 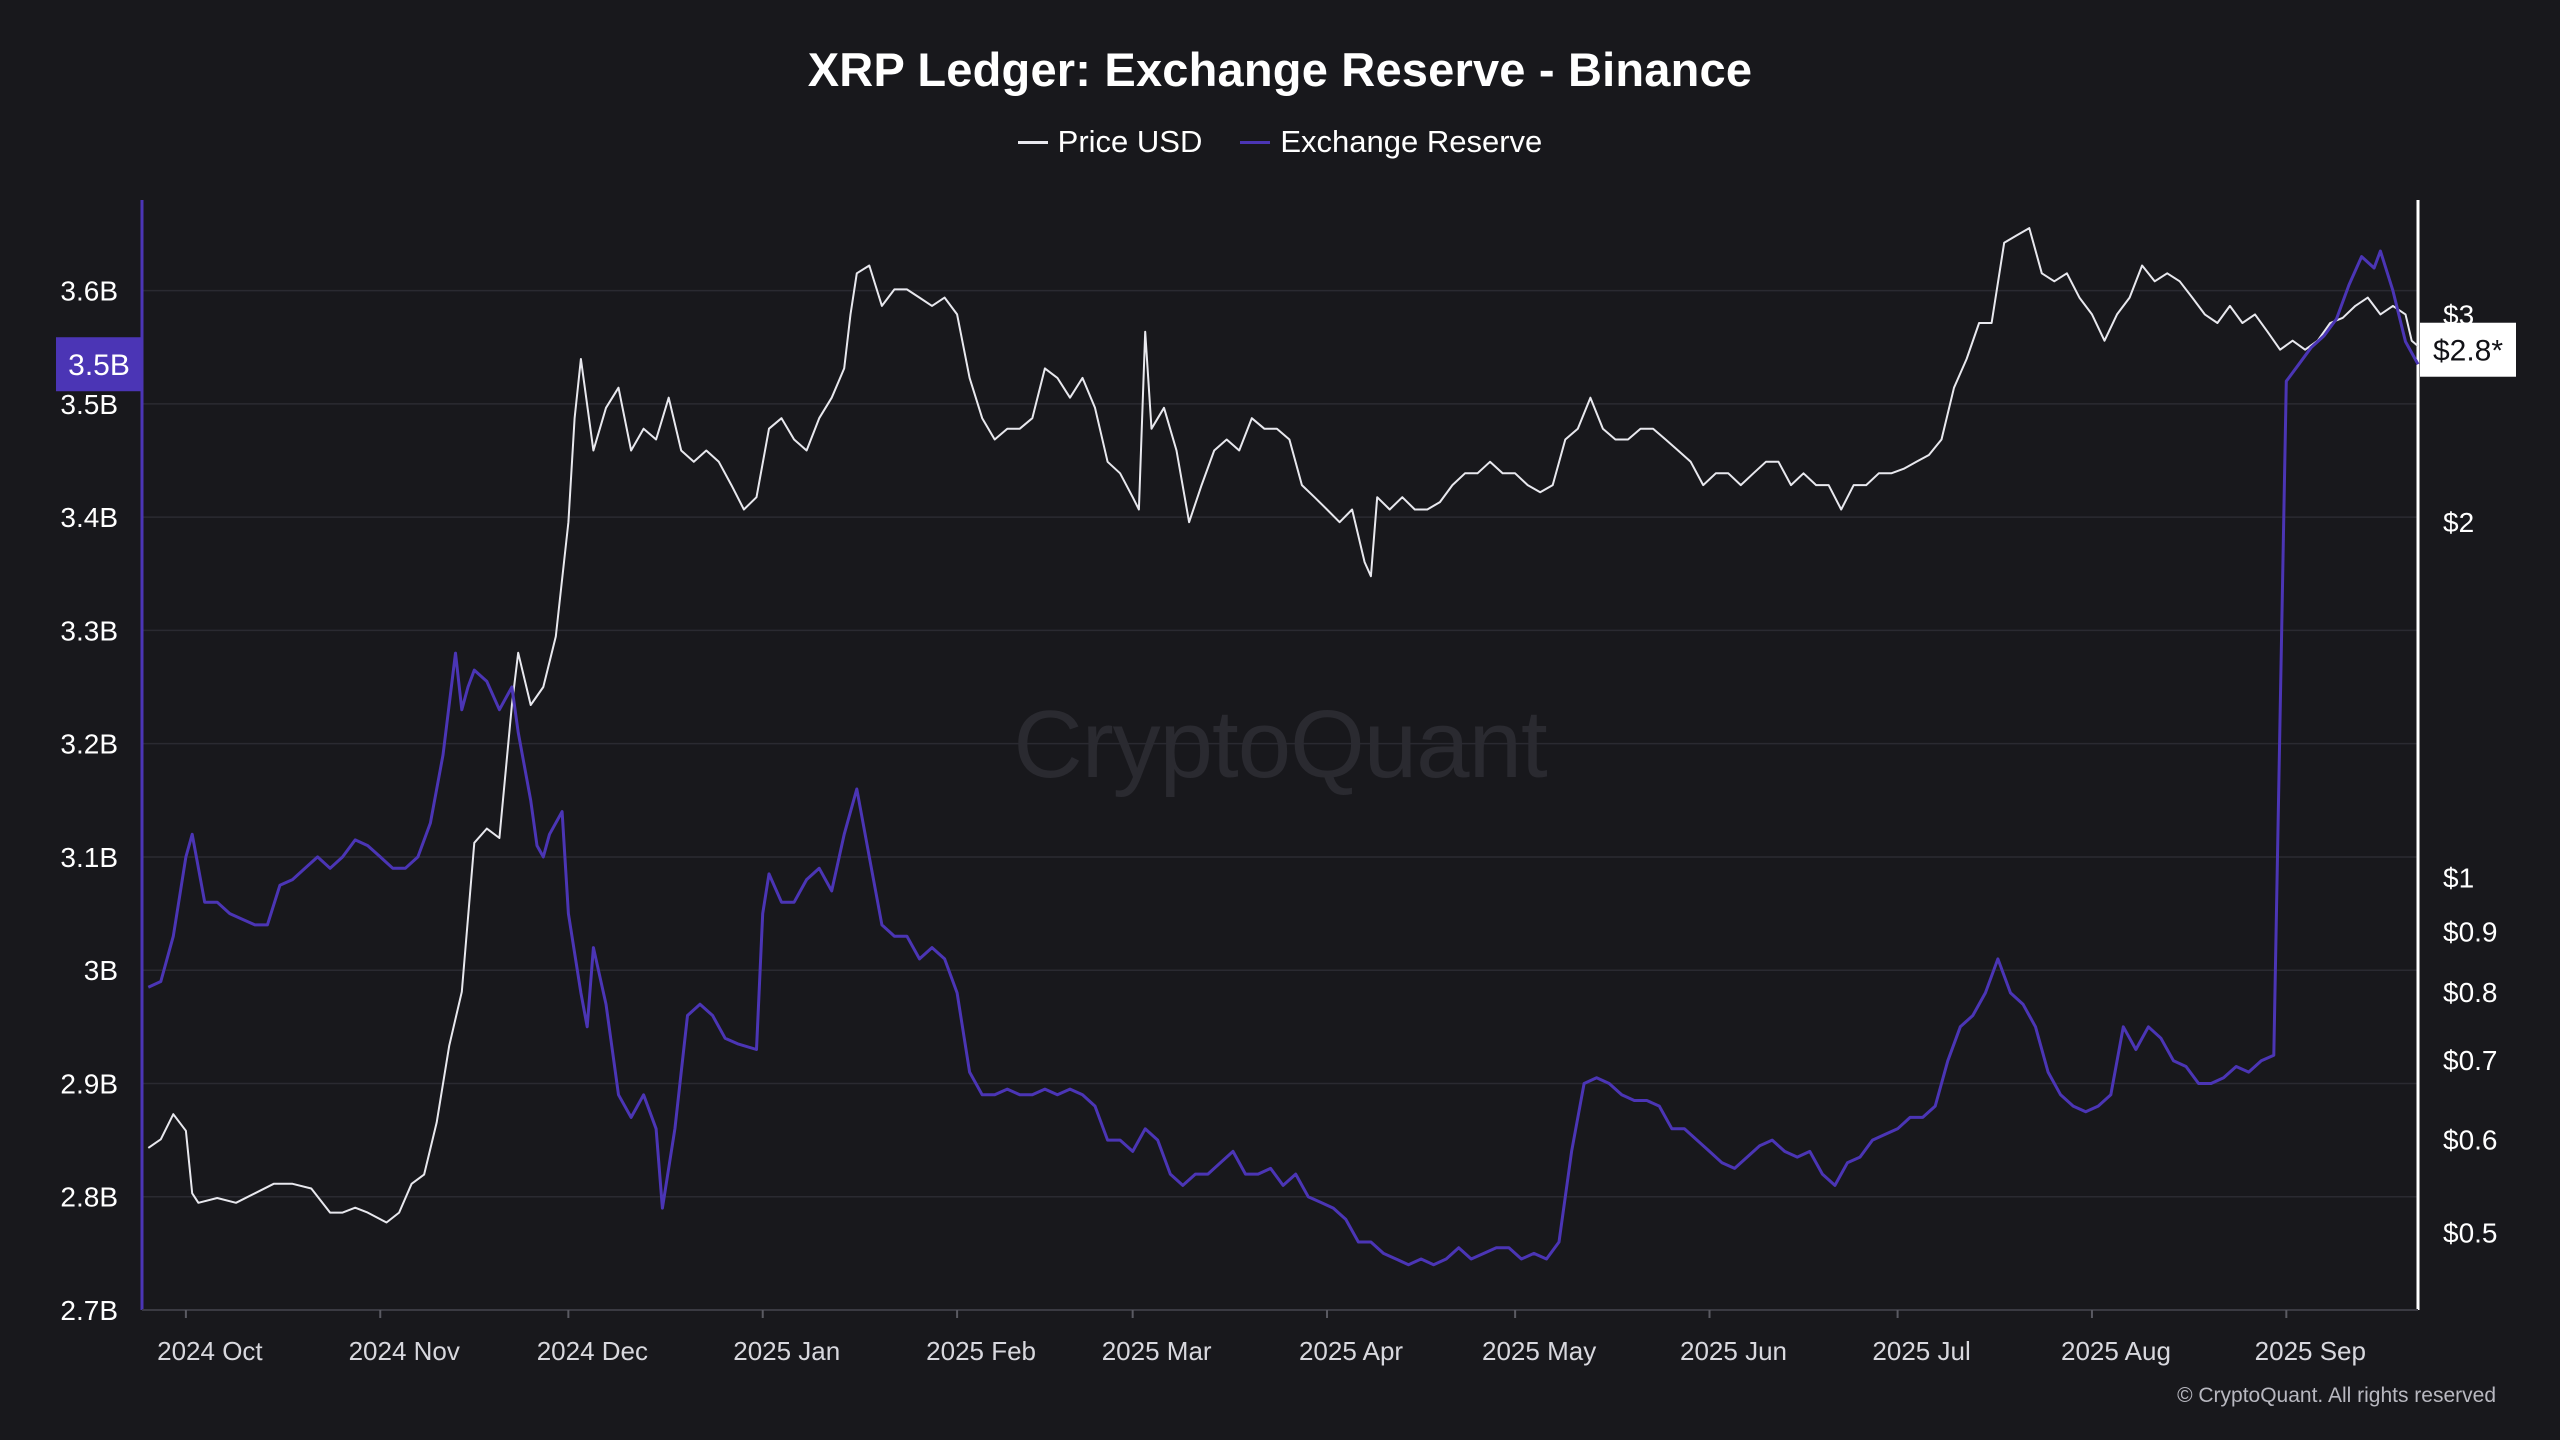 What do you see at coordinates (786, 1351) in the screenshot?
I see `x-tick-label: 2025 Jan` at bounding box center [786, 1351].